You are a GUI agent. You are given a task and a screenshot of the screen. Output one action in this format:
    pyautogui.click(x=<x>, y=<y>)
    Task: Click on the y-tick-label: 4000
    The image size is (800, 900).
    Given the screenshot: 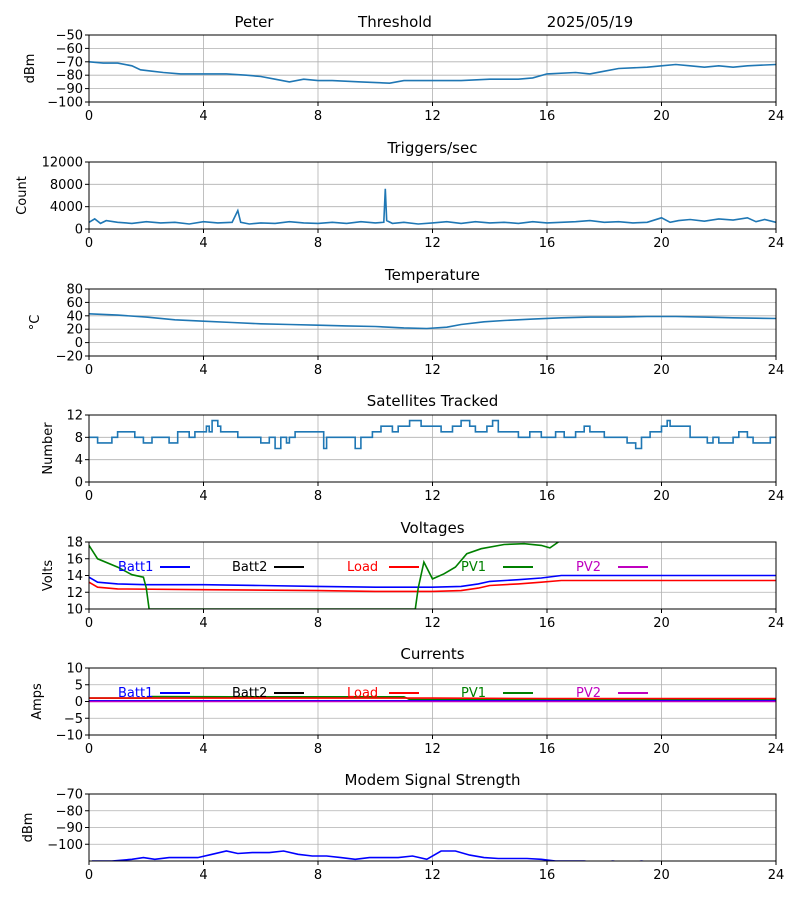 What is the action you would take?
    pyautogui.click(x=66, y=207)
    